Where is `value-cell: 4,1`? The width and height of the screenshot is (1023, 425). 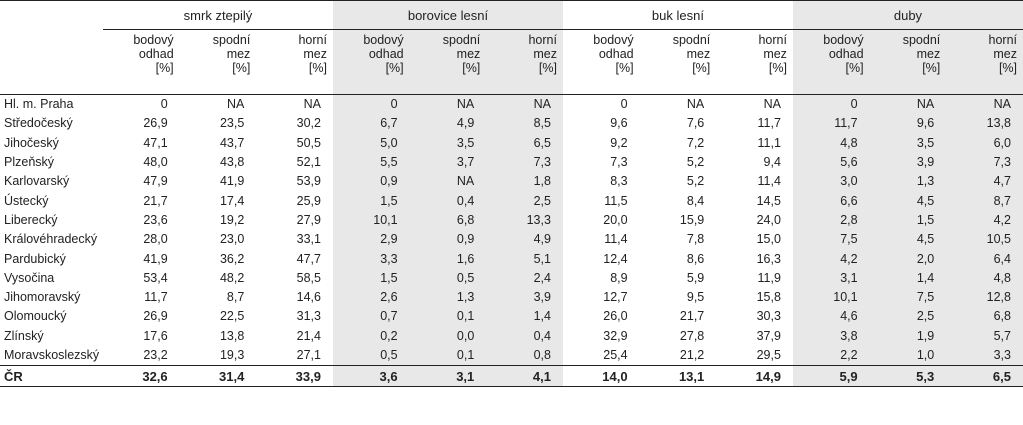
value-cell: 4,1 is located at coordinates (524, 376).